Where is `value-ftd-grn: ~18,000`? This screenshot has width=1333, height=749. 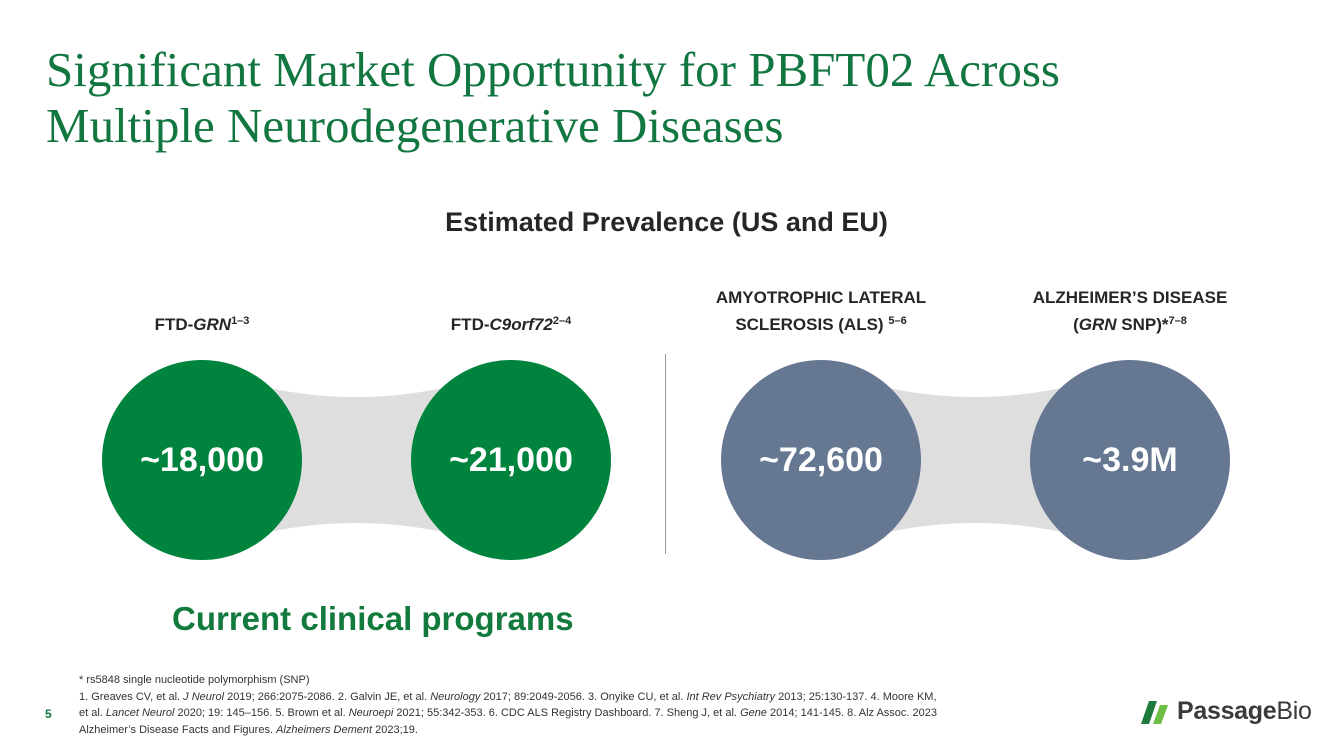 value-ftd-grn: ~18,000 is located at coordinates (202, 459).